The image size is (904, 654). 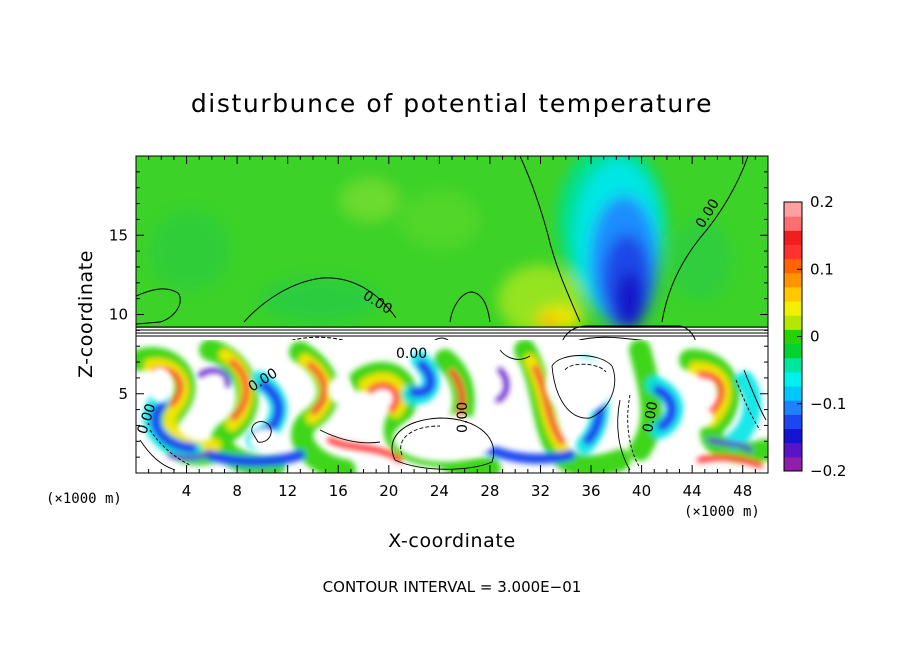 What do you see at coordinates (84, 499) in the screenshot?
I see `x-unit-label: (×1000 m)` at bounding box center [84, 499].